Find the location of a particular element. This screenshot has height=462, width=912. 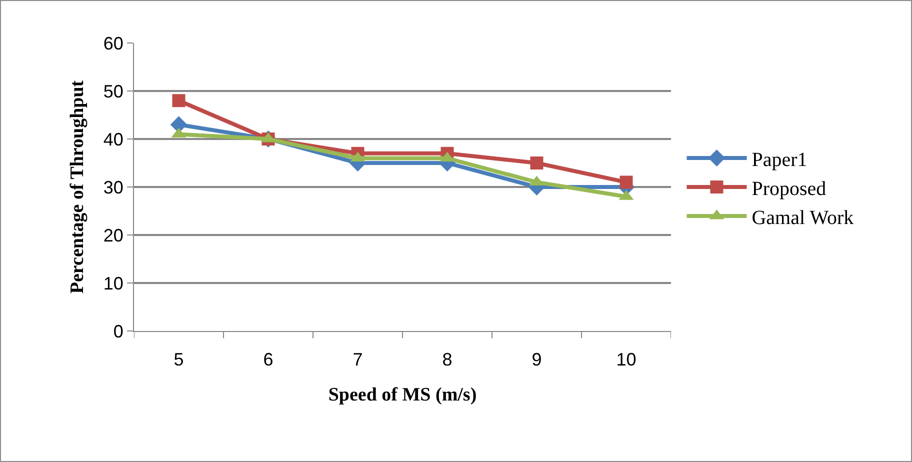

legend-label: Paper1 is located at coordinates (780, 159).